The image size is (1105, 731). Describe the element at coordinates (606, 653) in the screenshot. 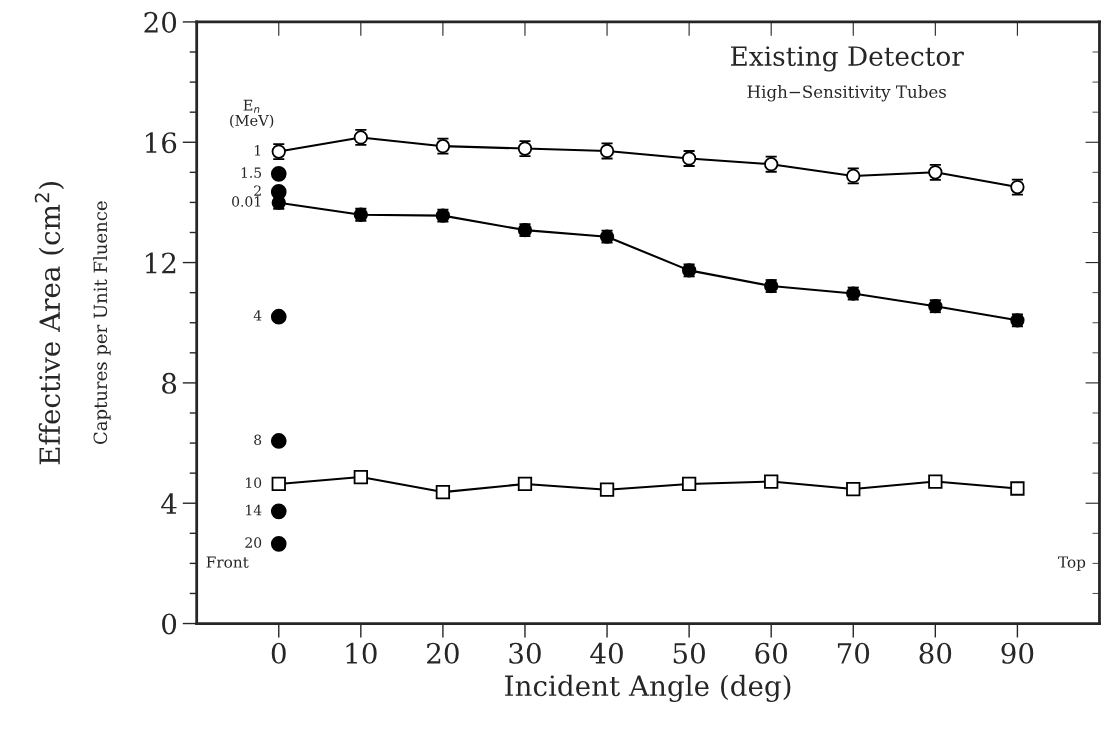

I see `x-tick-label: 40` at that location.